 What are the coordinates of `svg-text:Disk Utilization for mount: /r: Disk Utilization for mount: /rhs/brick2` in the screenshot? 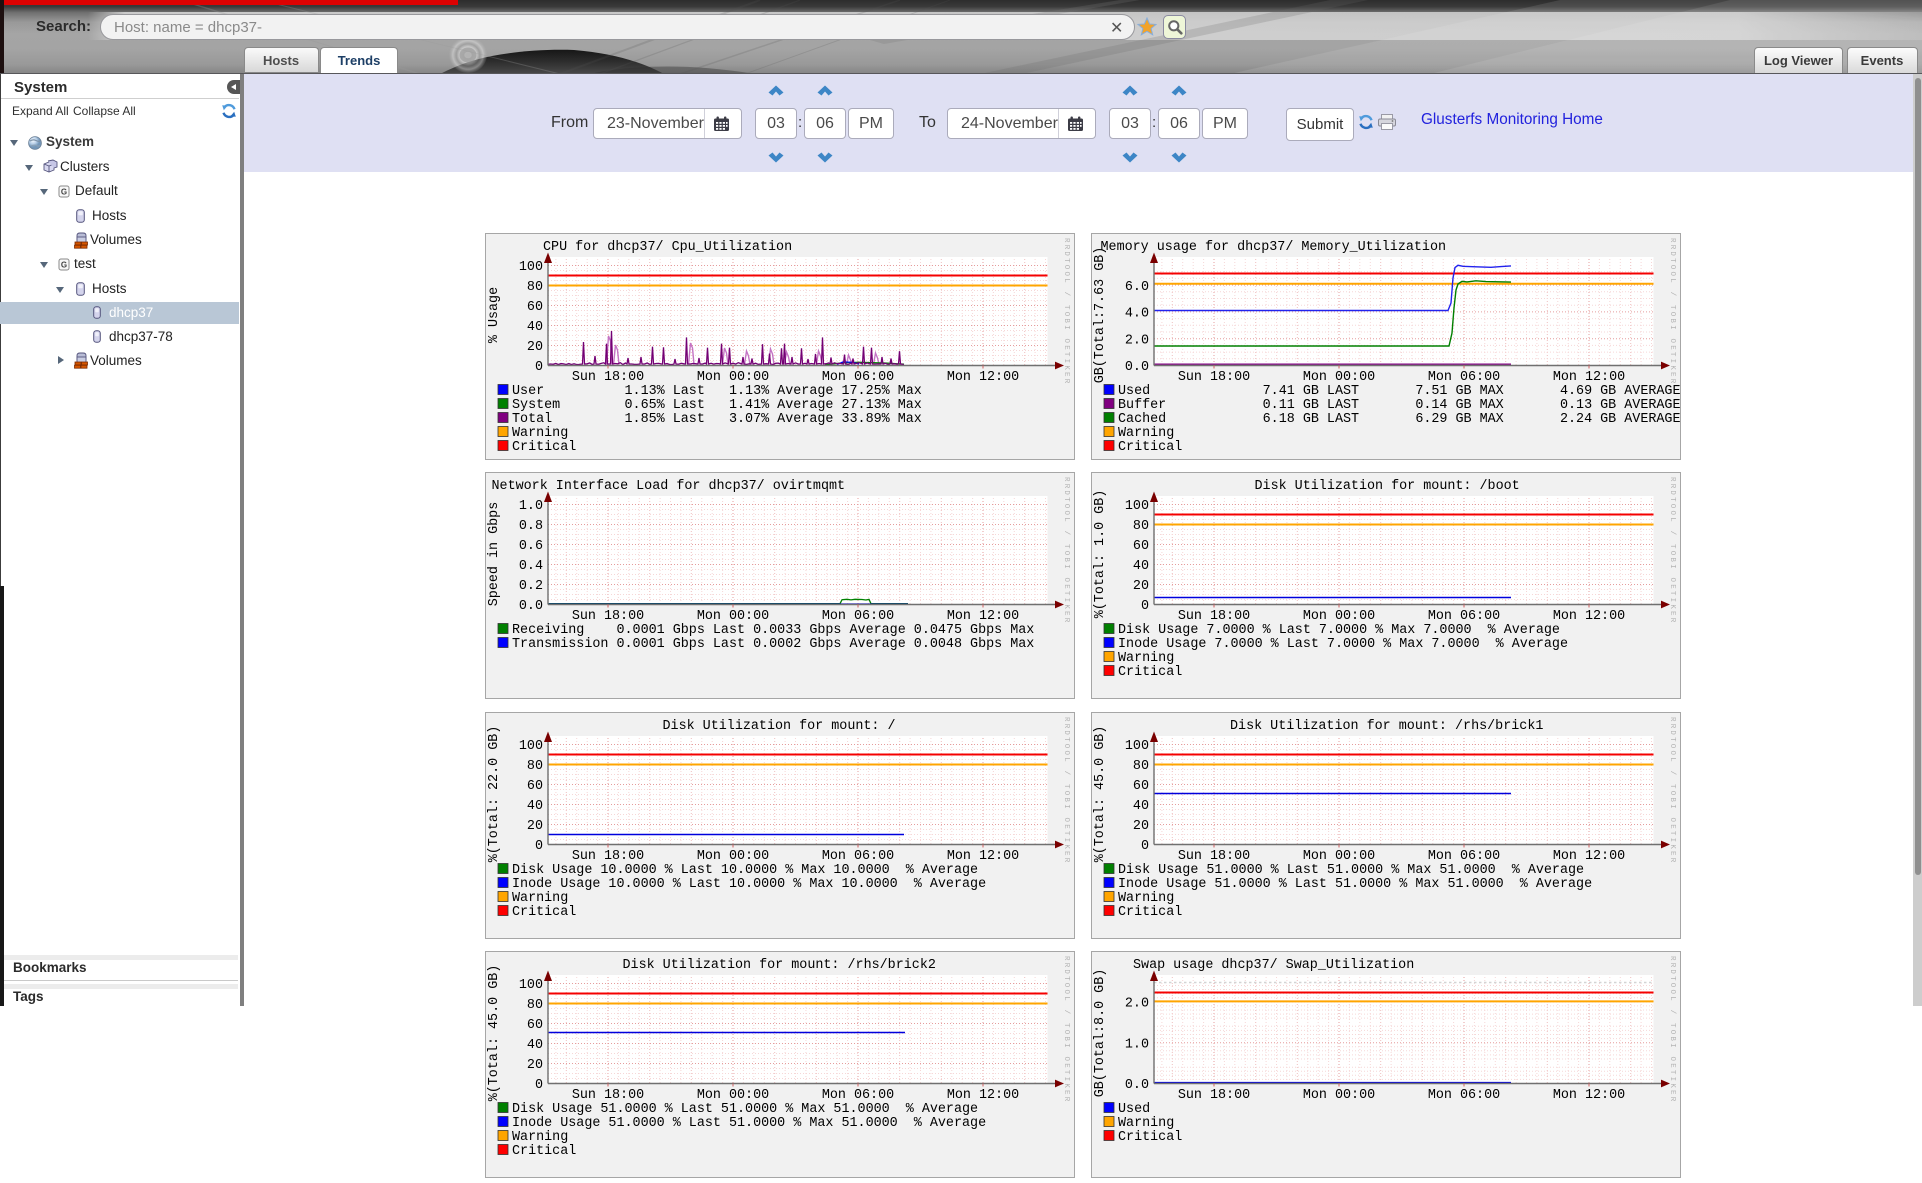 It's located at (778, 965).